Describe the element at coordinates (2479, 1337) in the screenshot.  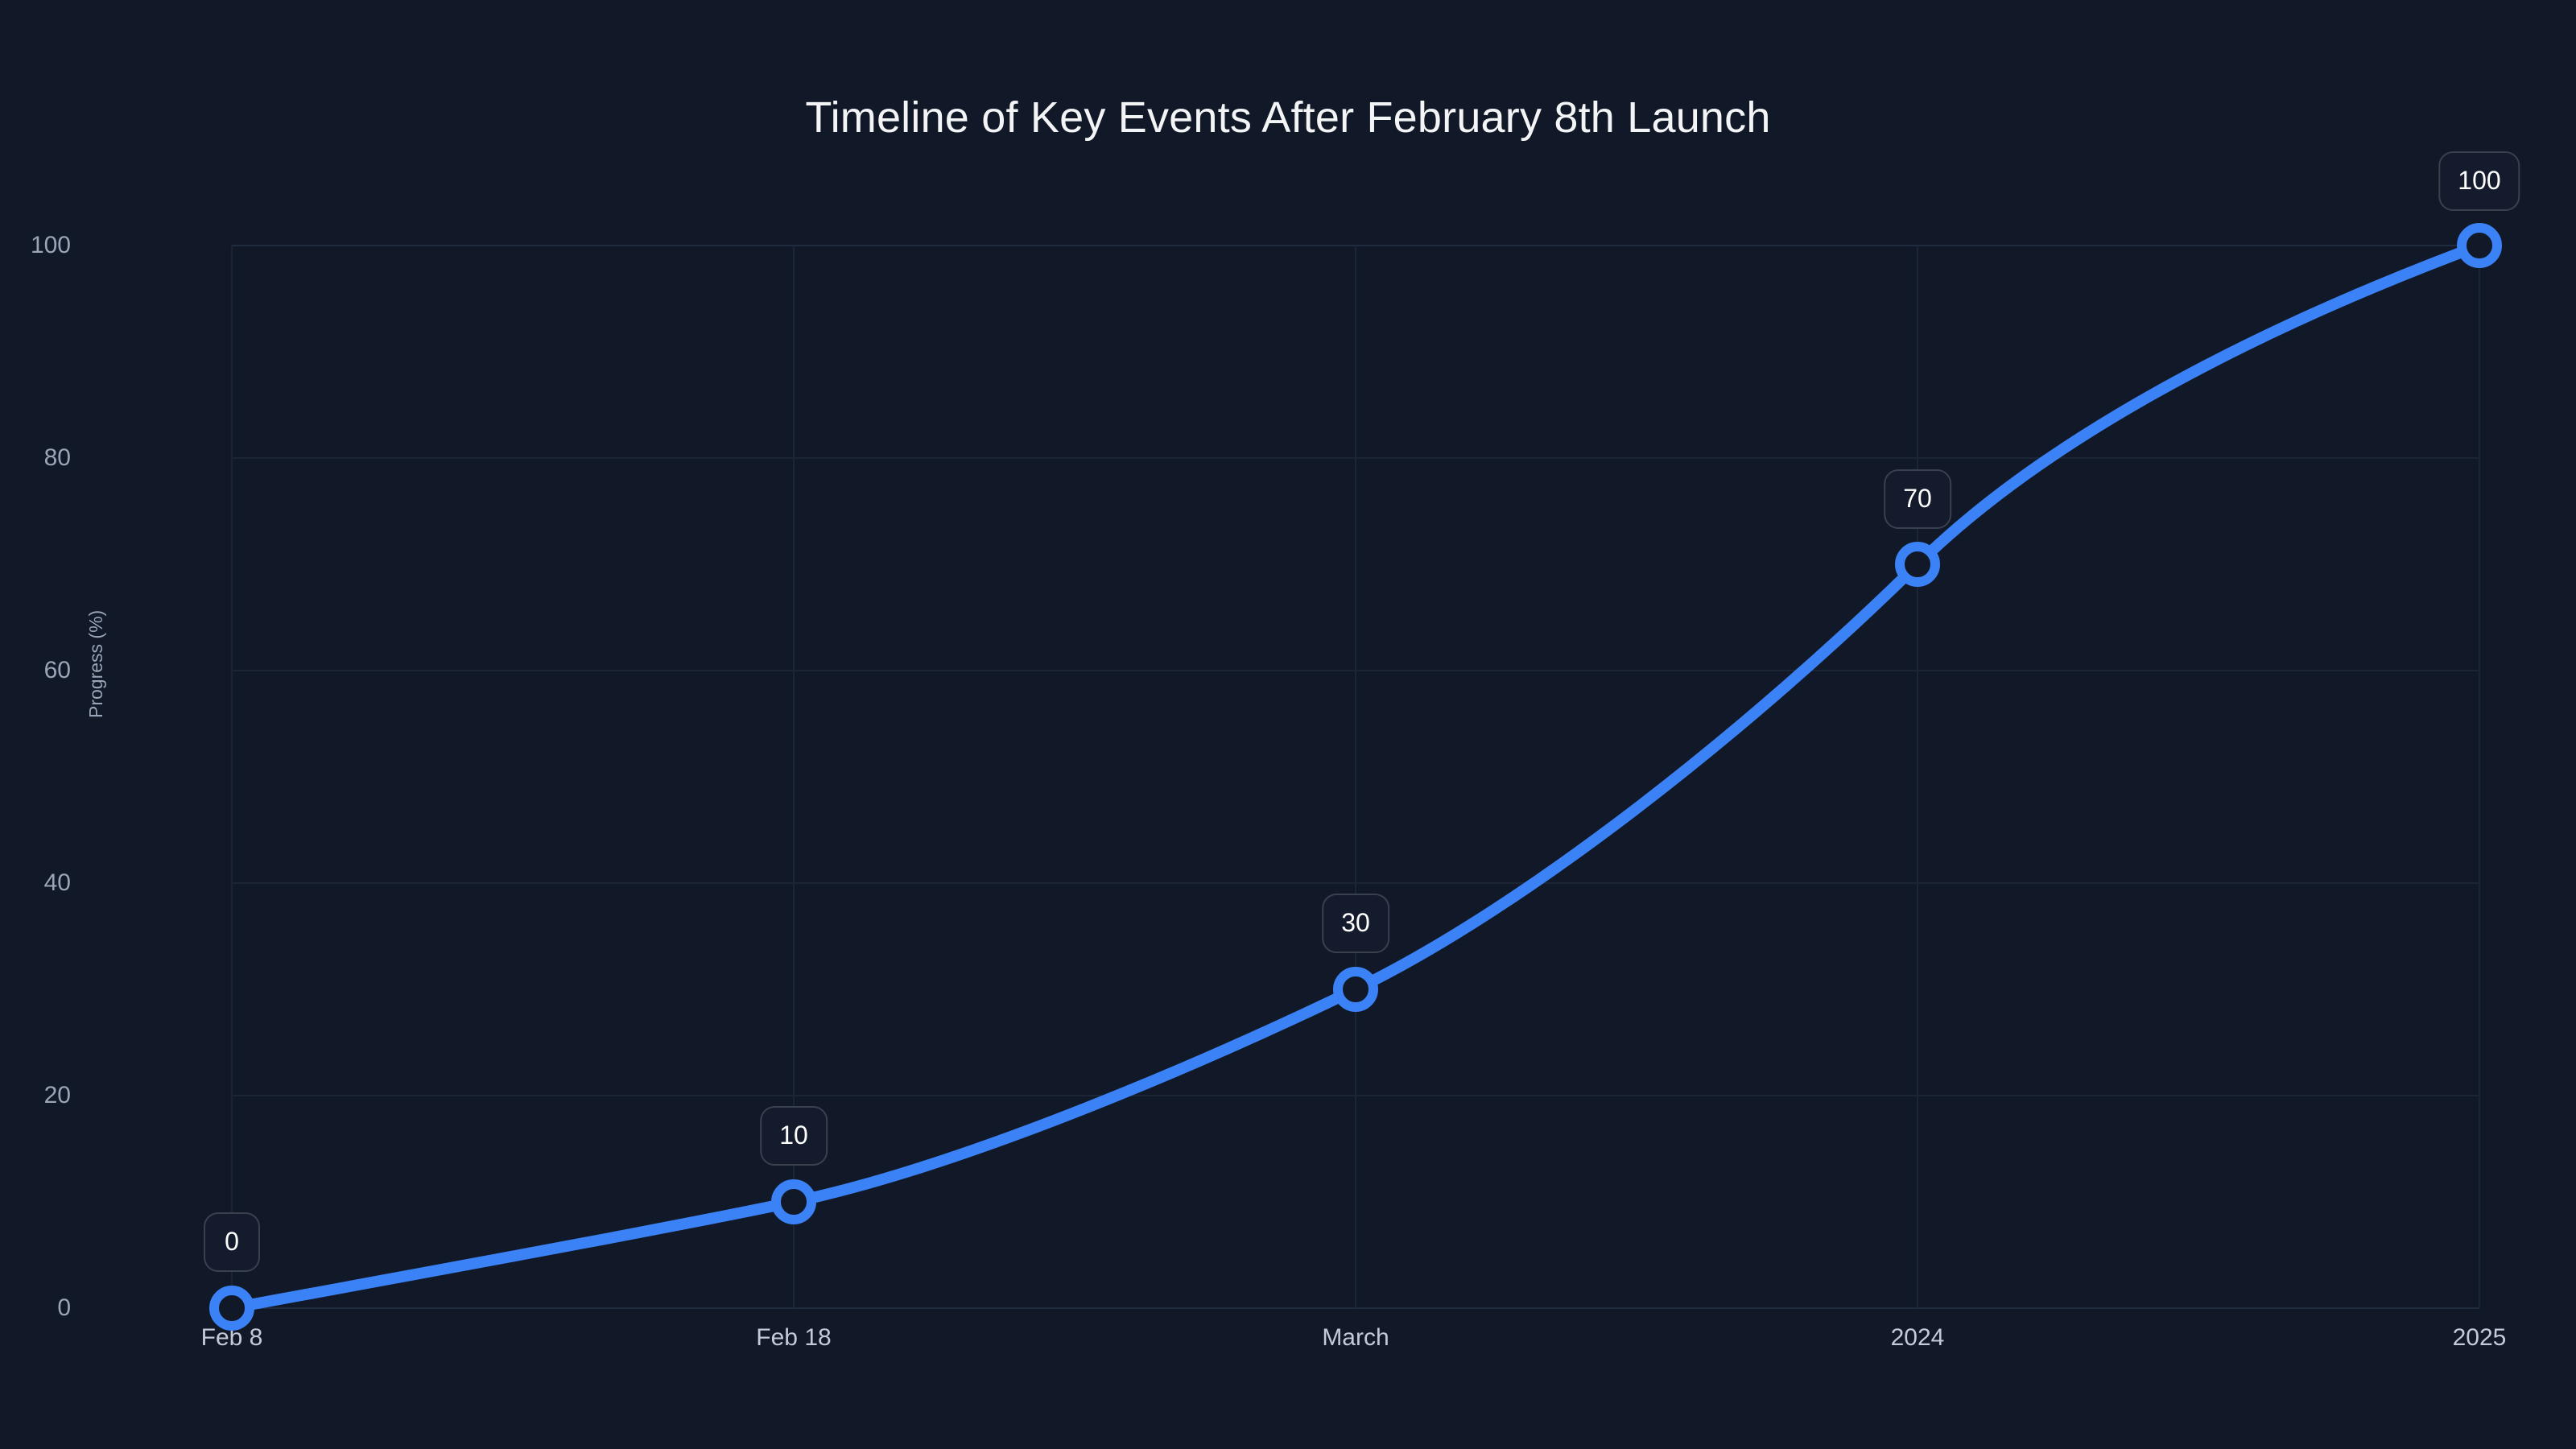
I see `x-tick-label-2025: 2025` at that location.